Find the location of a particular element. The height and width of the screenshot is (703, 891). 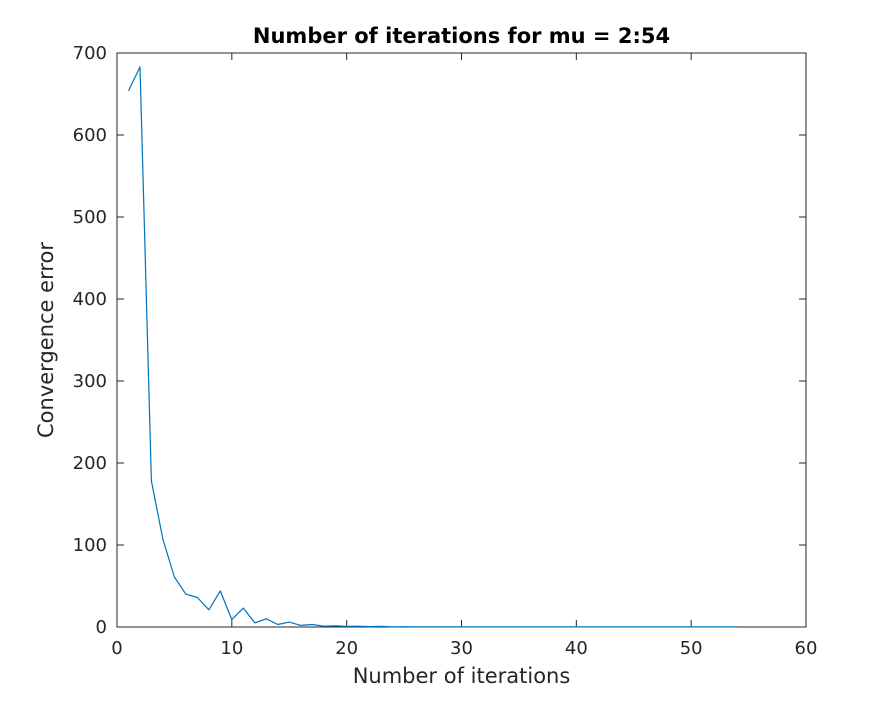

y-tick-label: 300 is located at coordinates (90, 381).